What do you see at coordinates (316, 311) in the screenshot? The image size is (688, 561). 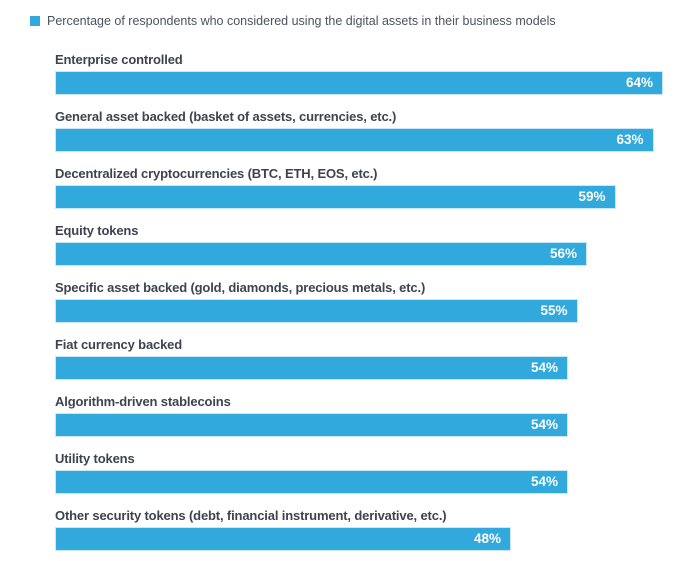 I see `bar: 55%` at bounding box center [316, 311].